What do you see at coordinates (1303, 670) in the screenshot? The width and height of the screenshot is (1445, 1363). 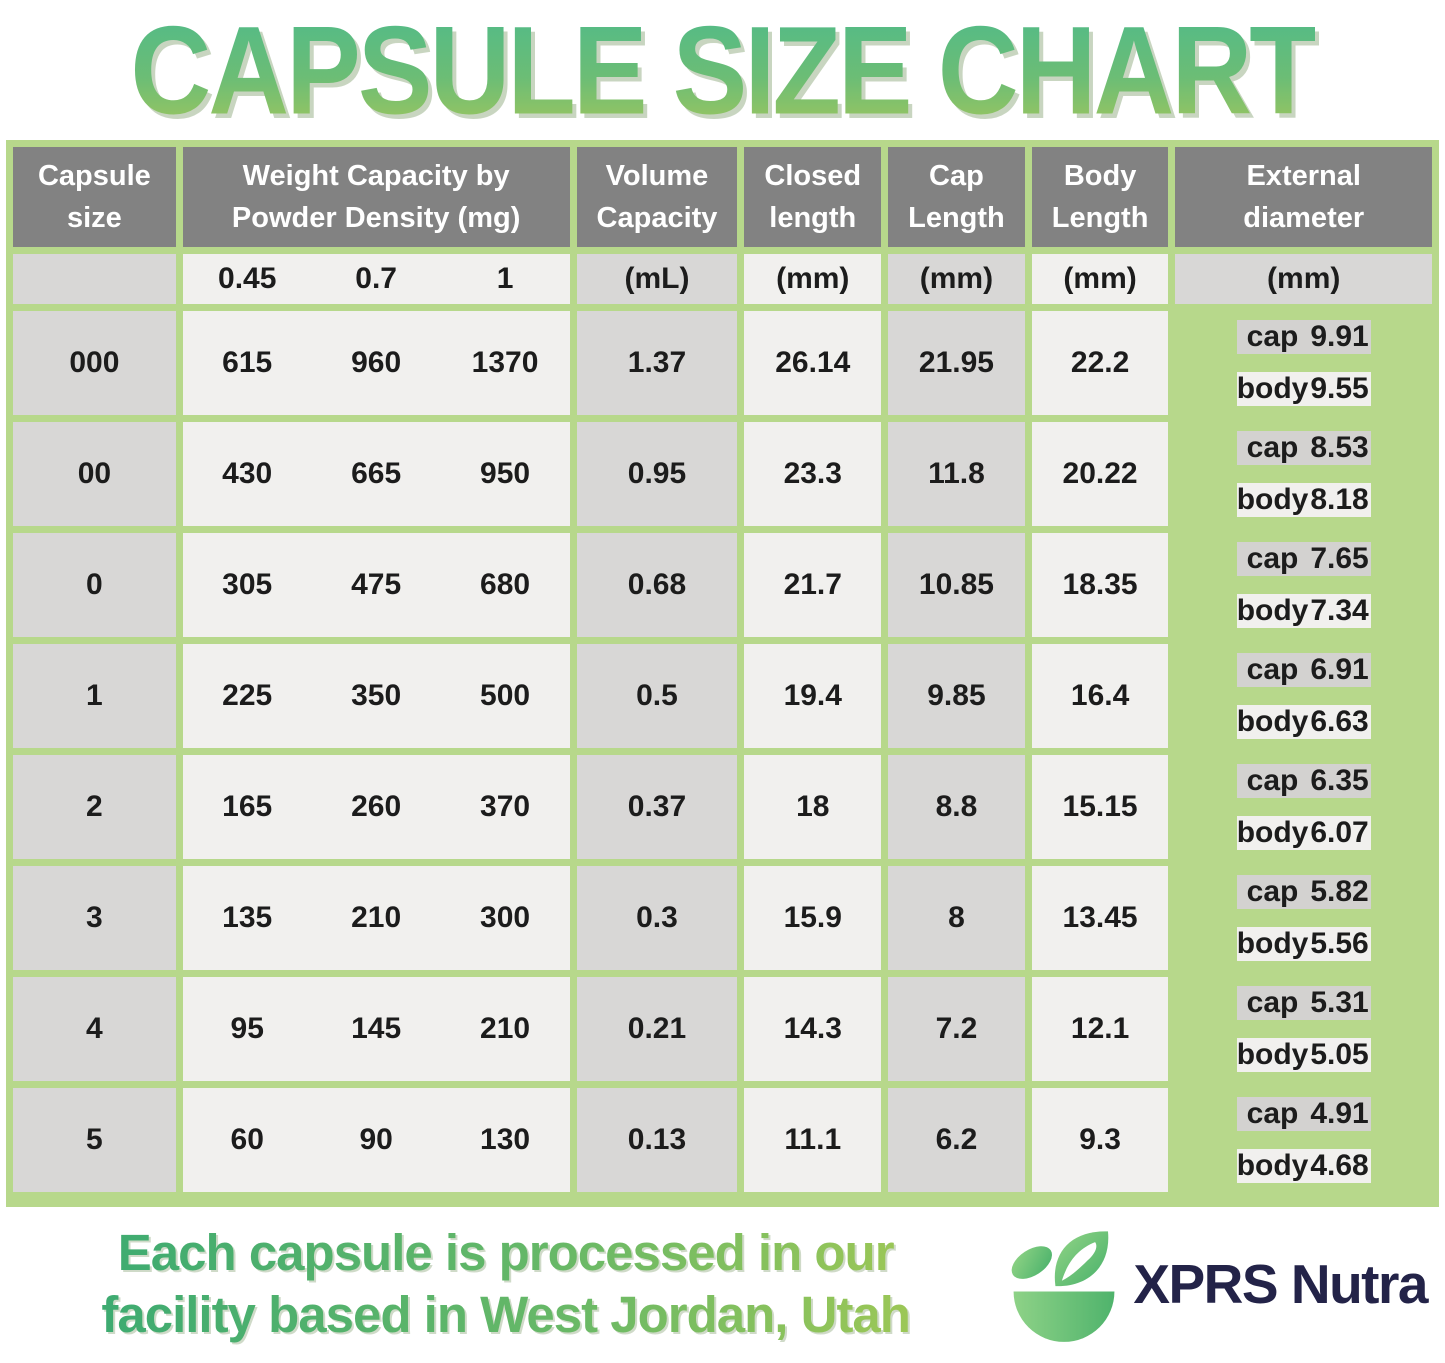 I see `external-cap-row: cap 6.91` at bounding box center [1303, 670].